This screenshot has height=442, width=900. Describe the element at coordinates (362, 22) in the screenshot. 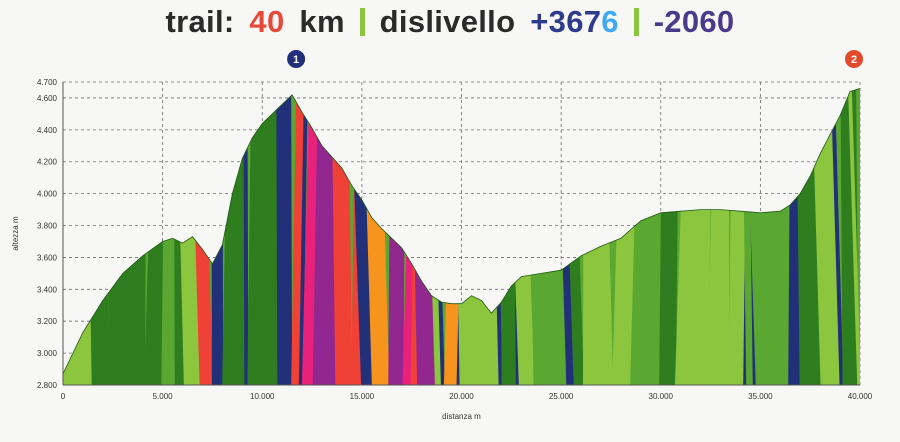

I see `title-separator` at that location.